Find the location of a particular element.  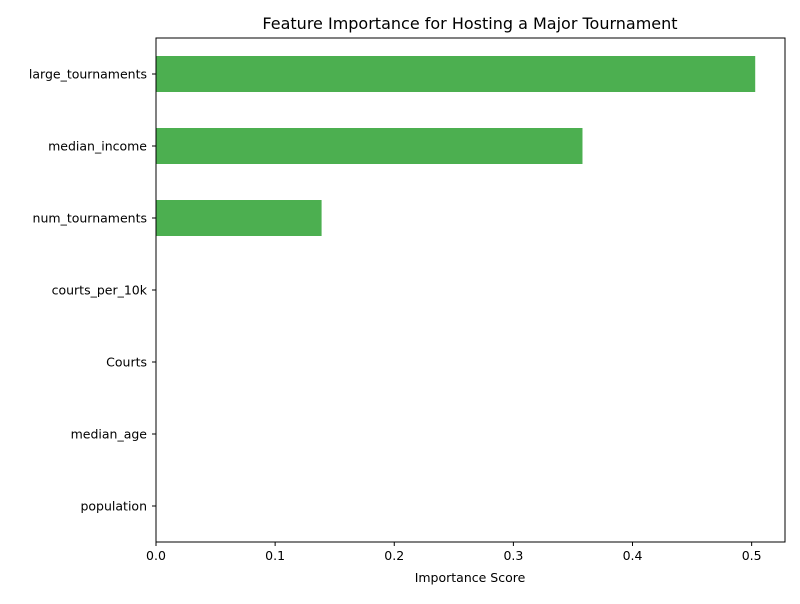

y-tick-label-large-tournaments: large_tournaments is located at coordinates (88, 74).